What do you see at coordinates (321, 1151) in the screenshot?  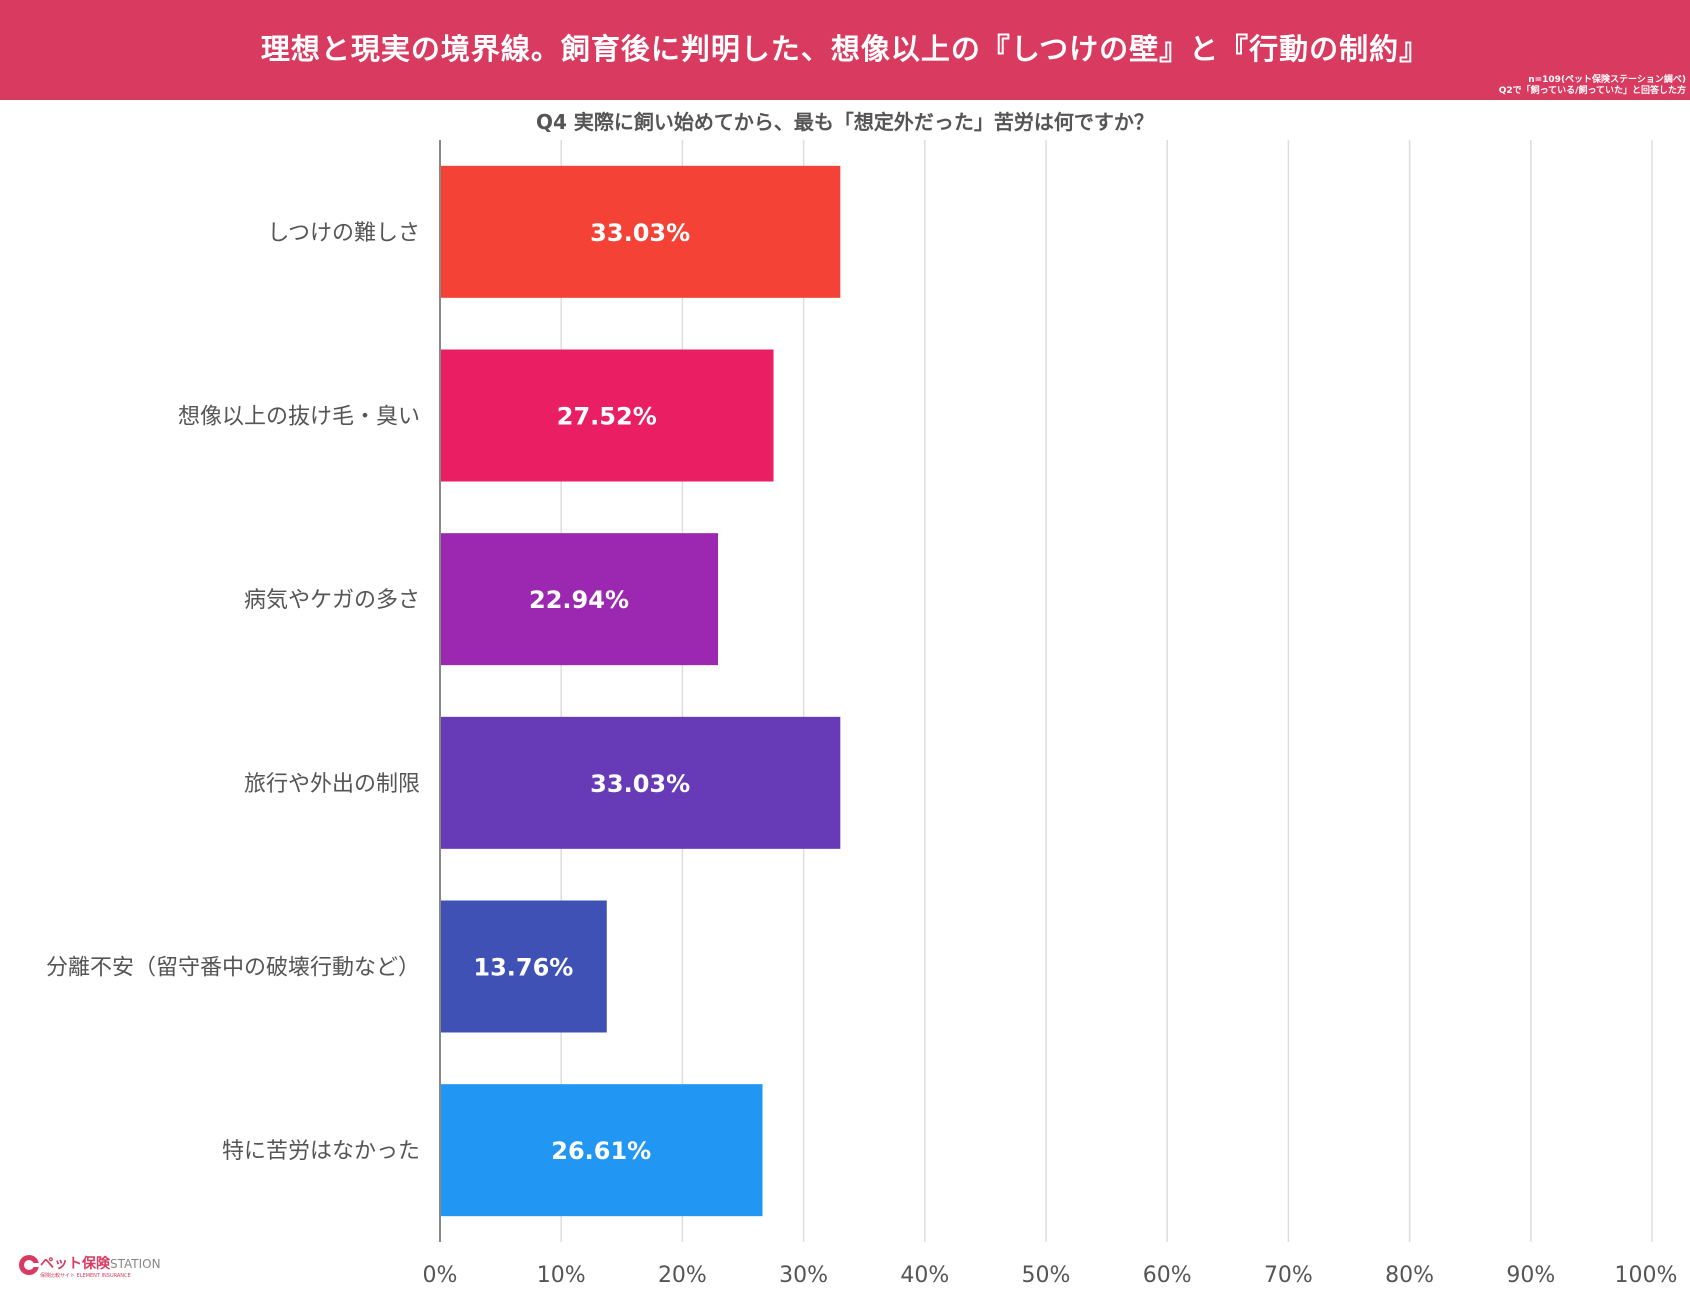 I see `category-label: 特に苦労はなかった` at bounding box center [321, 1151].